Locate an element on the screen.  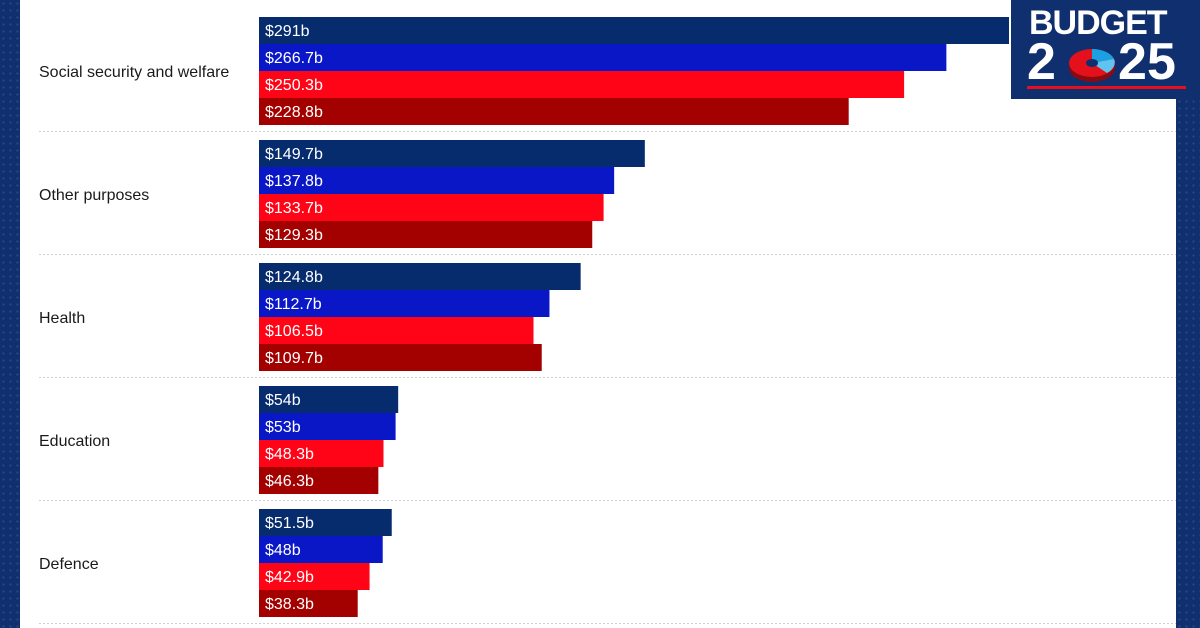
logo-year-digit-4: 2 is located at coordinates (1132, 62).